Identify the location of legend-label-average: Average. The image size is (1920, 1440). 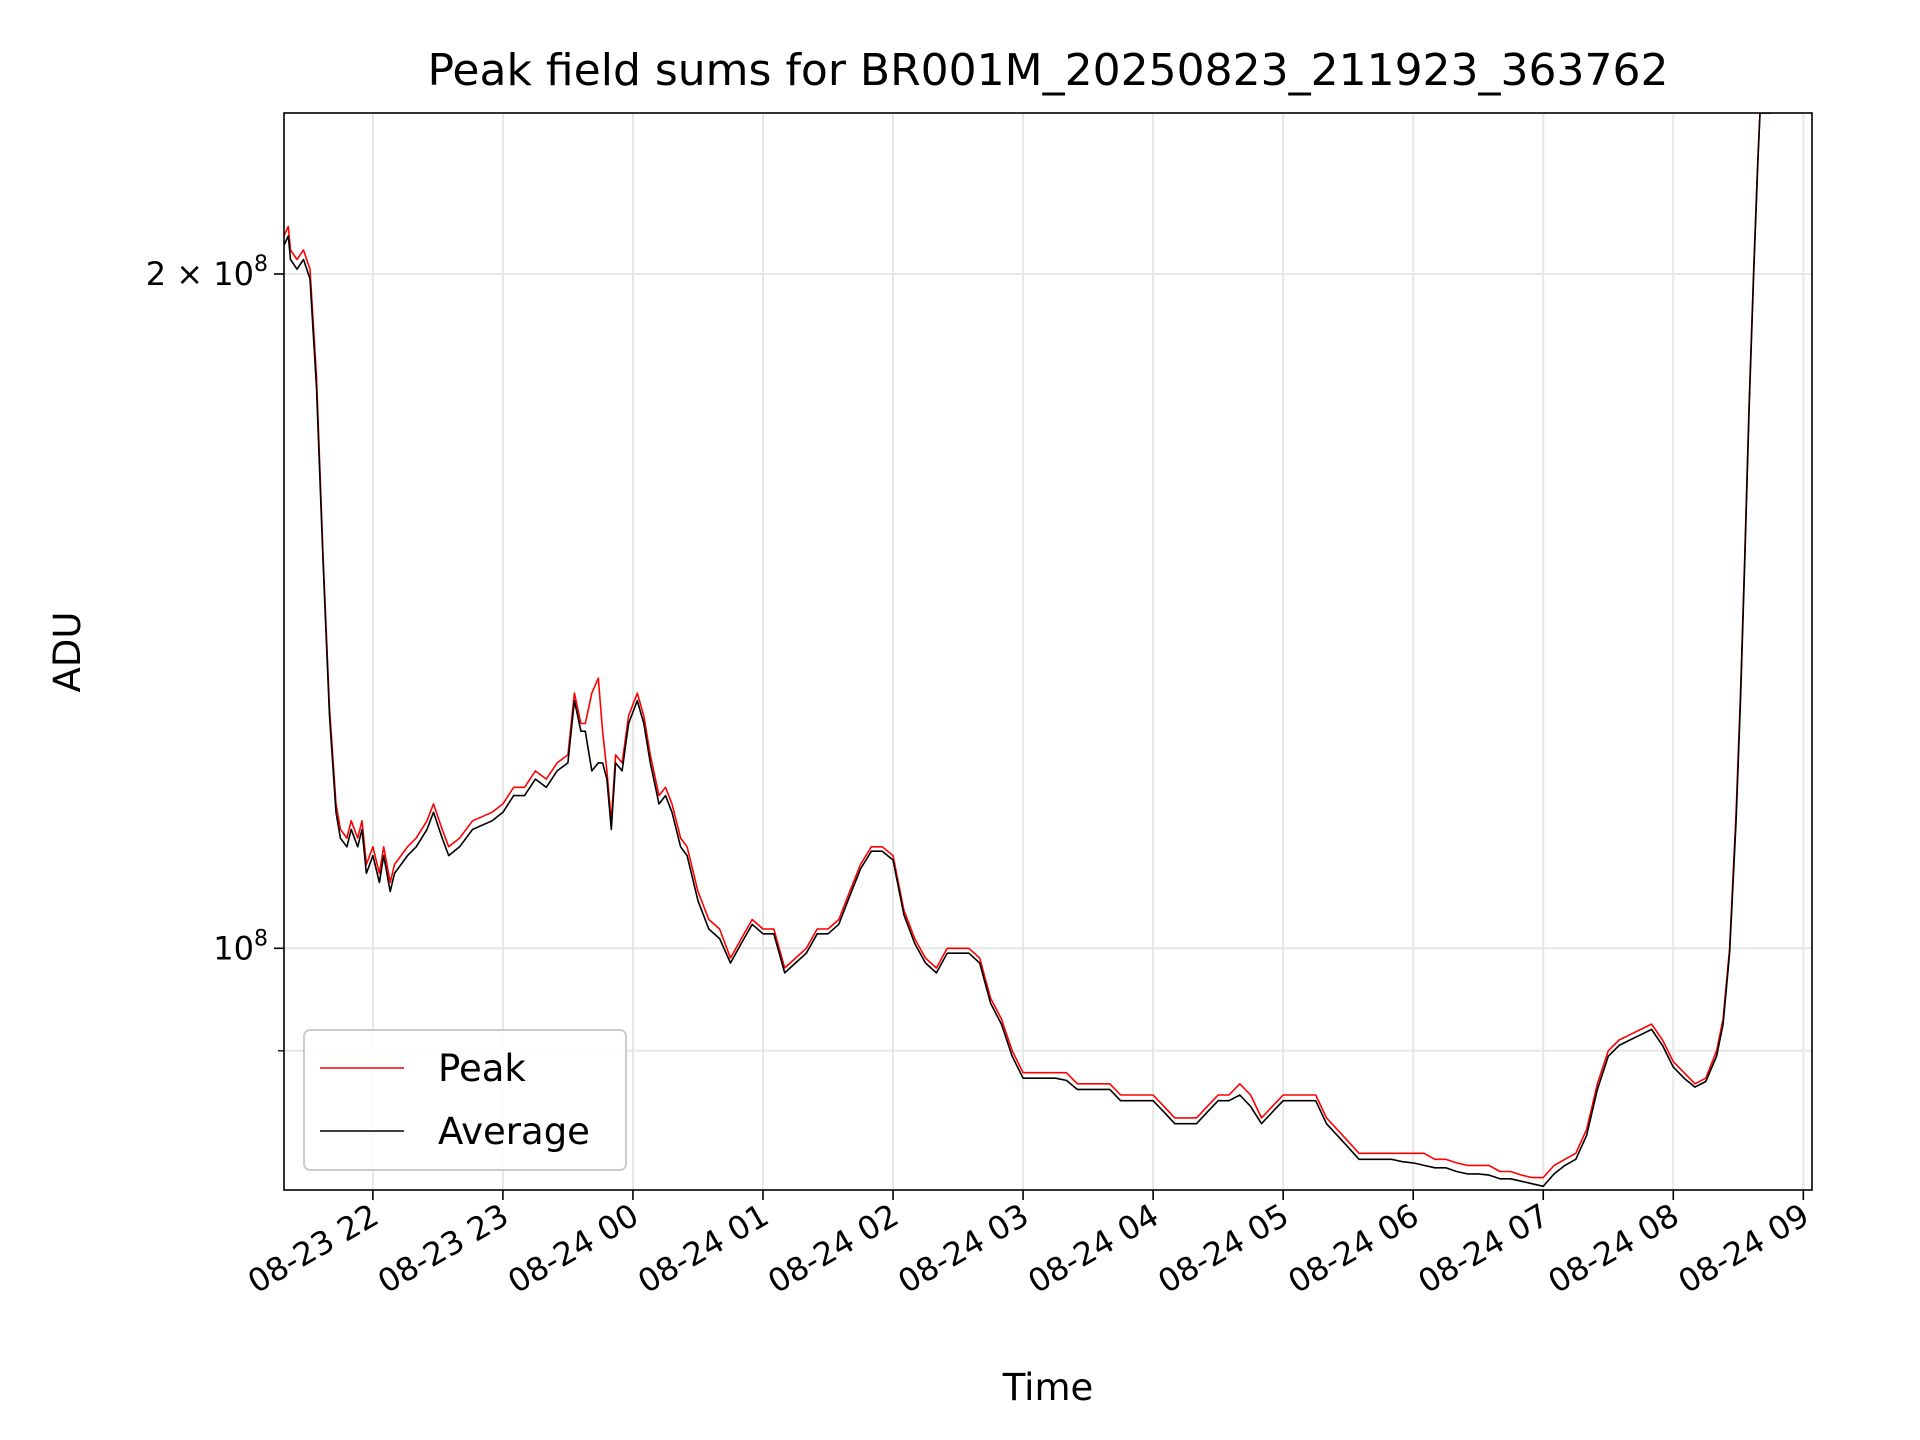
(514, 1131).